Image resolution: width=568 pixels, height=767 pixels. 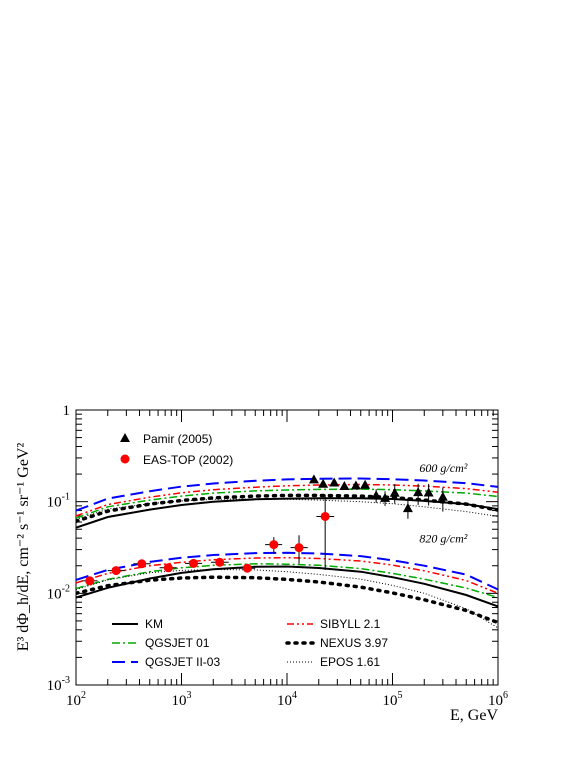 I want to click on annotations: 600 g/cm² 820 g/cm², so click(x=443, y=503).